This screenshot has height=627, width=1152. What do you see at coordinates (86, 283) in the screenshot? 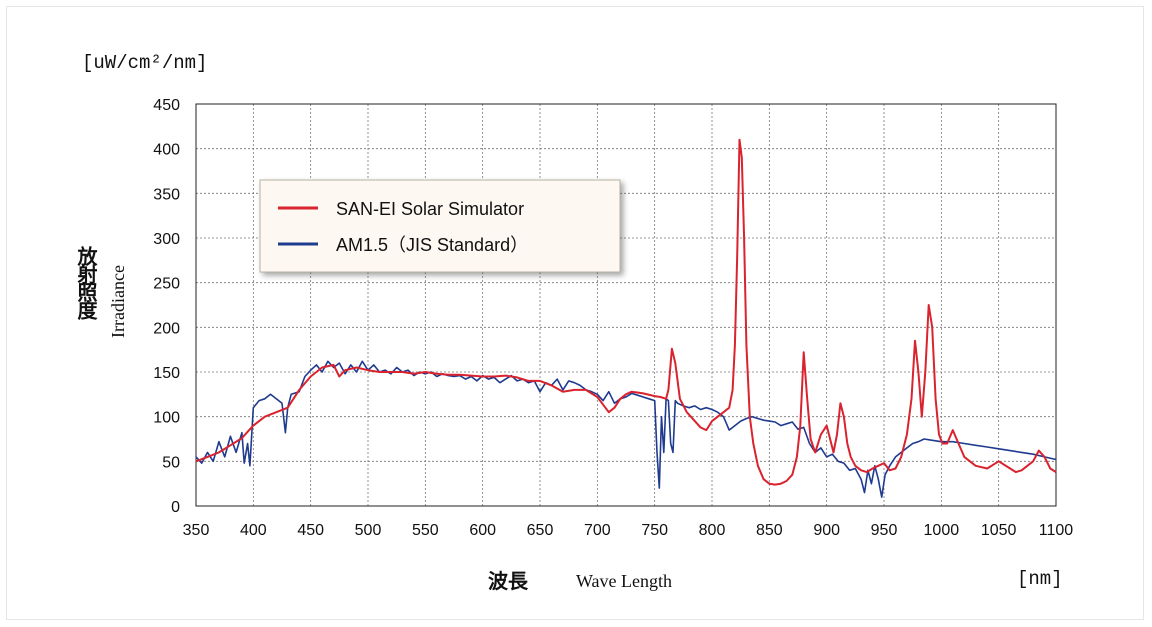
I see `y-axis-label-jp: 放射照度` at bounding box center [86, 283].